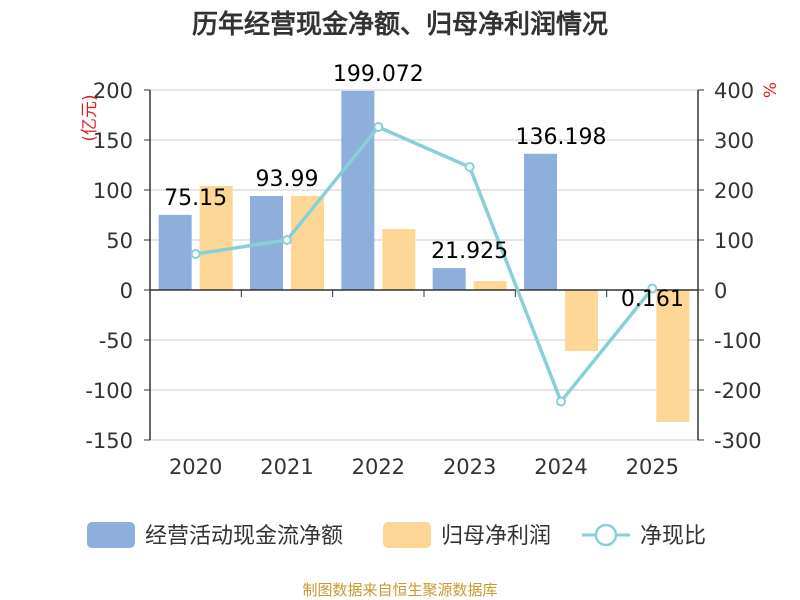 The image size is (800, 600). I want to click on chart-title: 历年经营现金净额、归母净利润情况, so click(399, 25).